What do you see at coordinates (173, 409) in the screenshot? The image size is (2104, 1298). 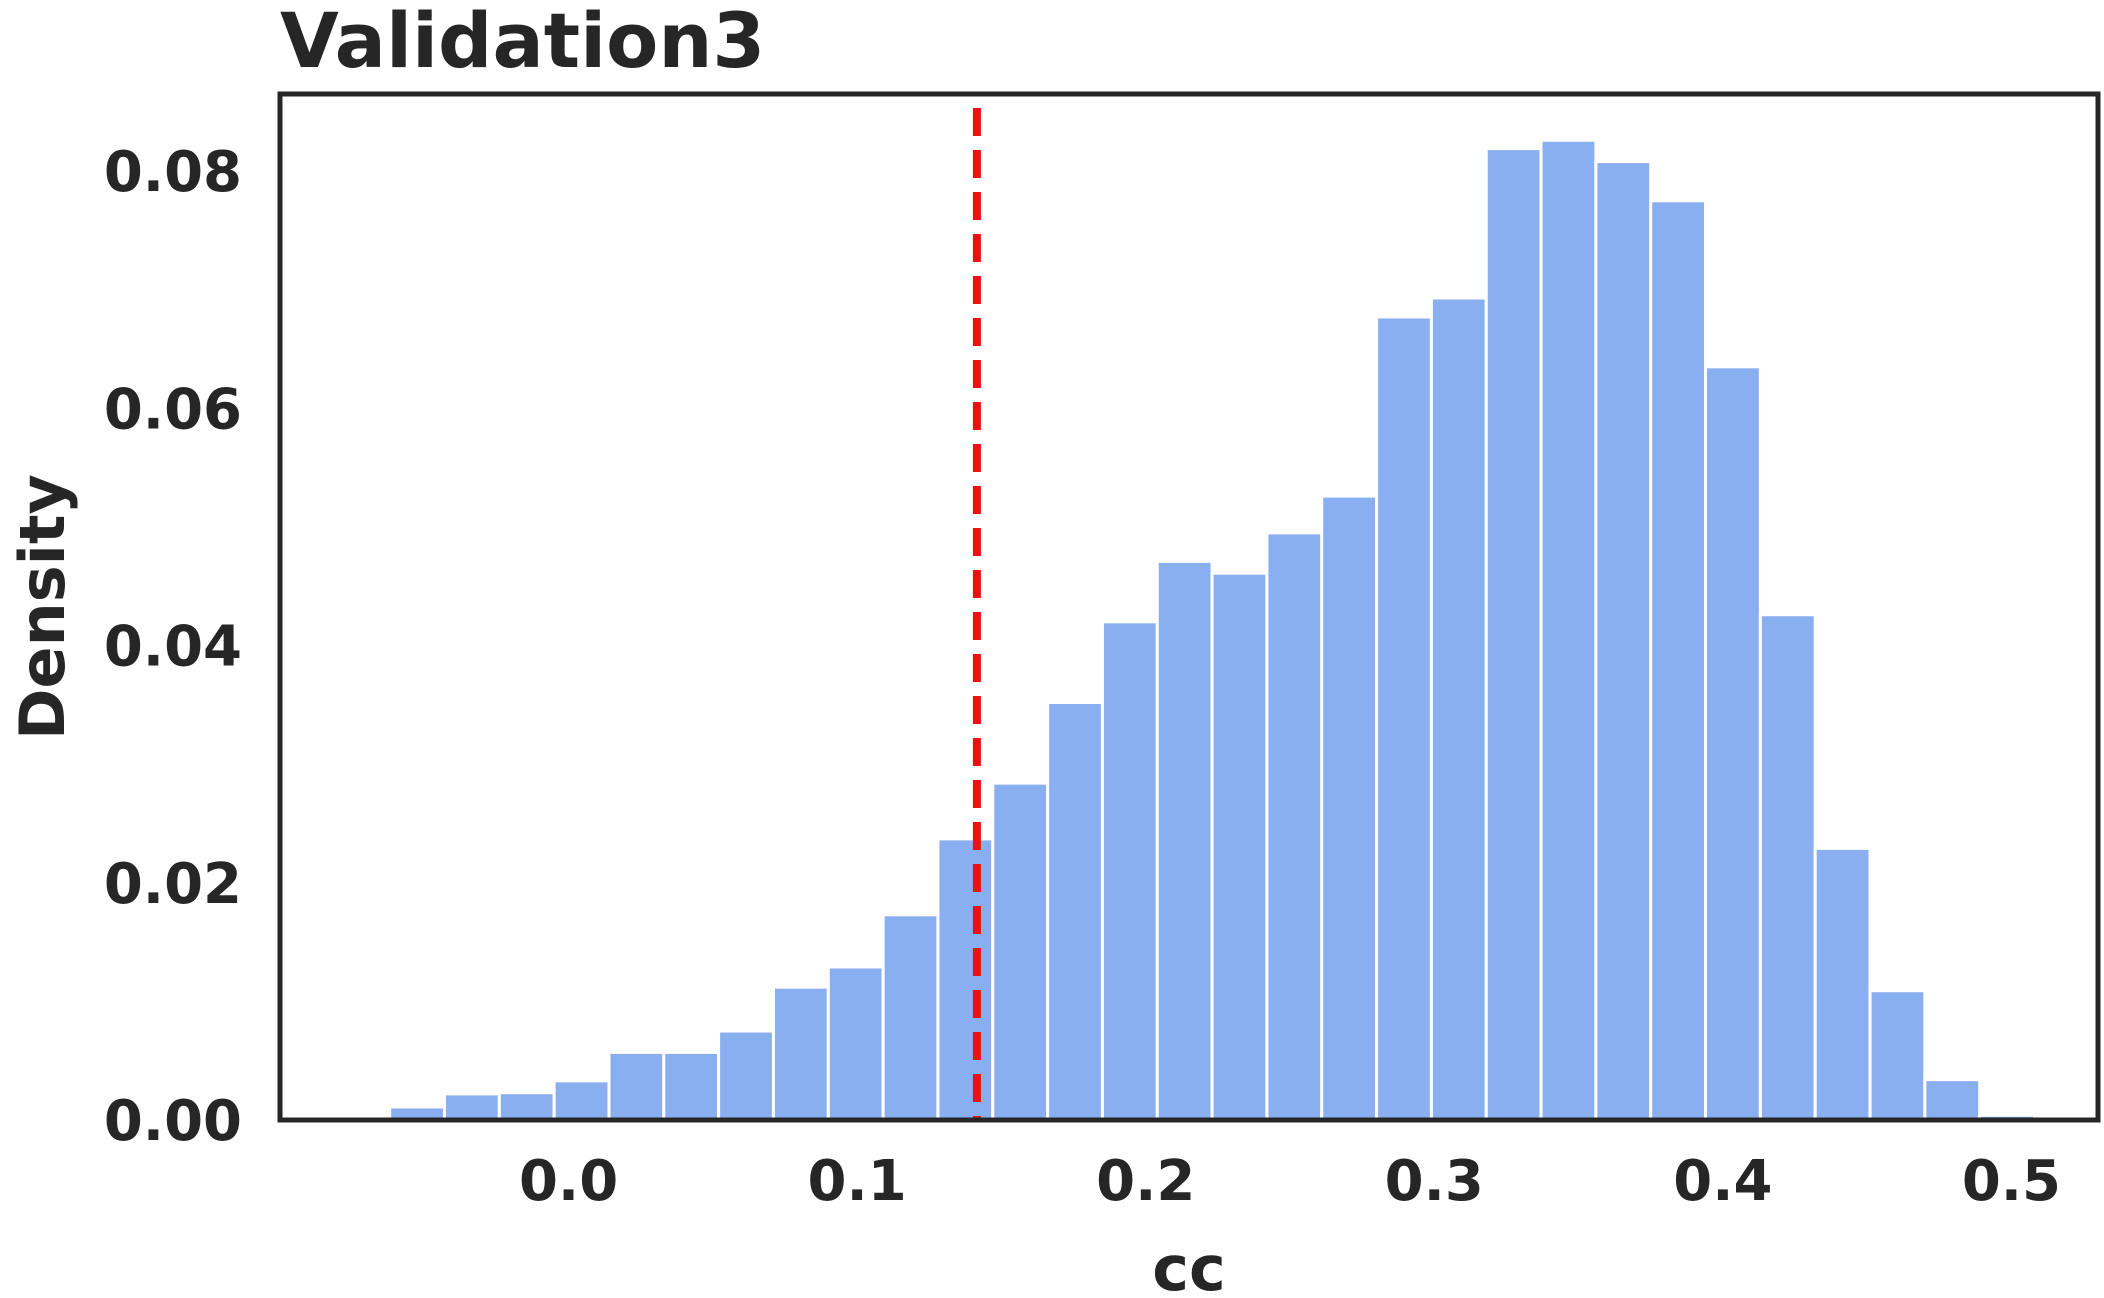 I see `y-tick-label: 0.06` at bounding box center [173, 409].